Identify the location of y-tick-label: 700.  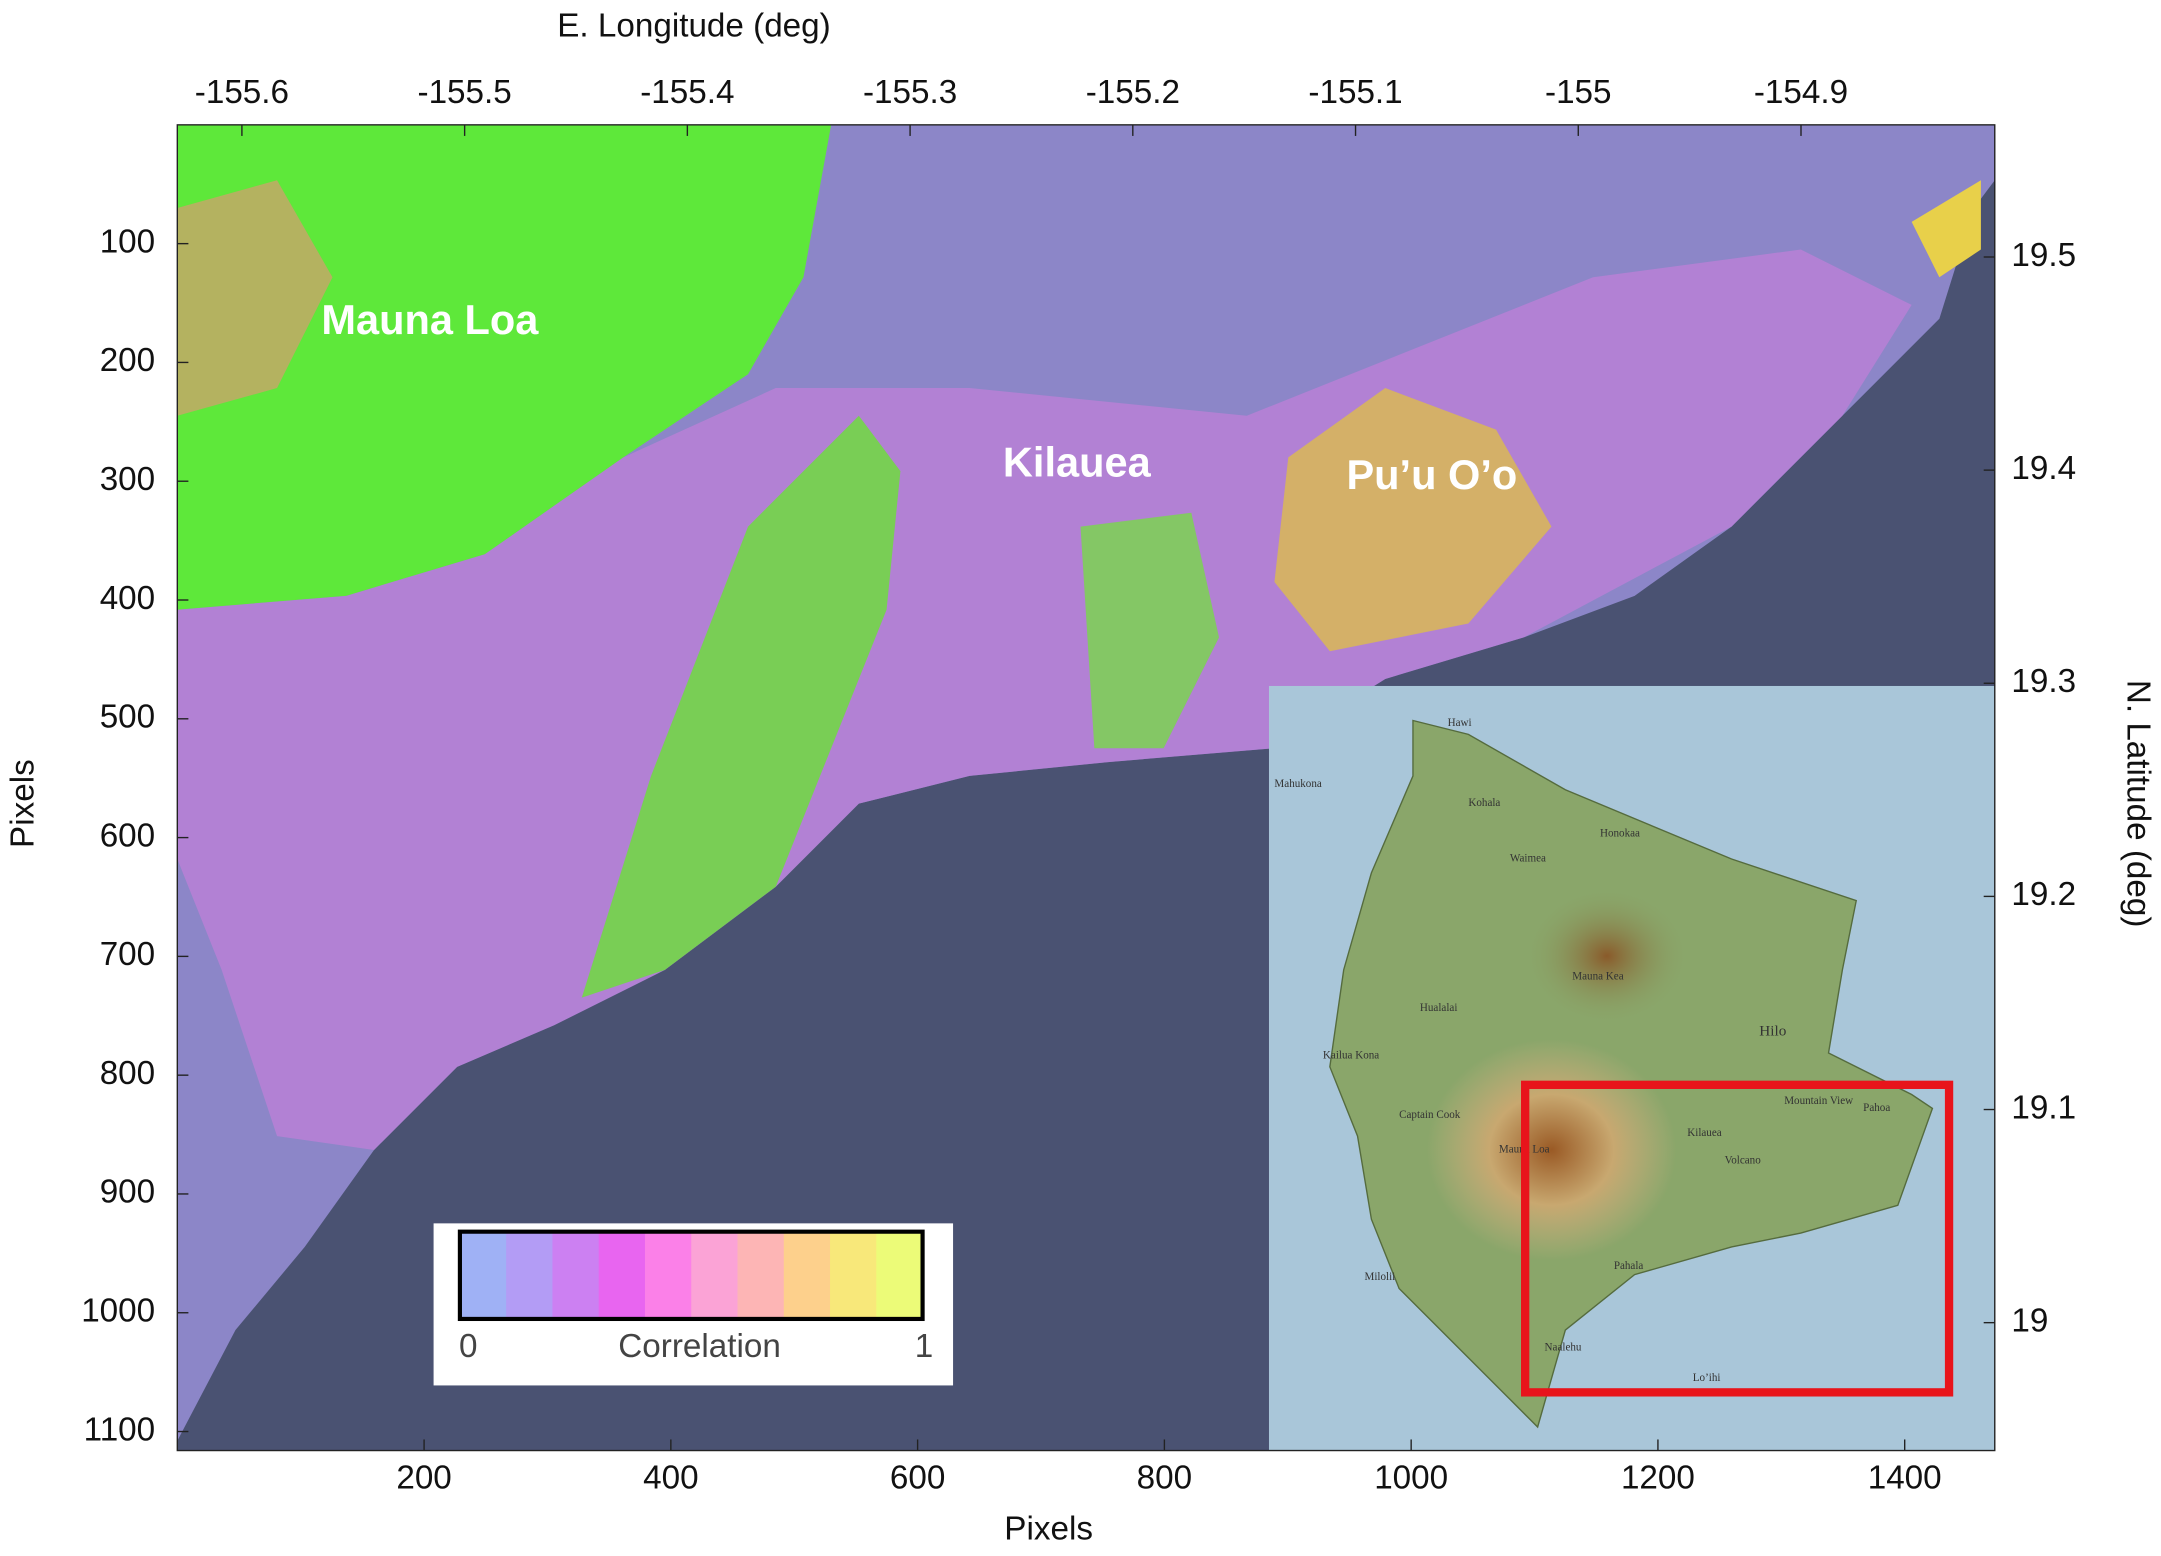
(127, 954).